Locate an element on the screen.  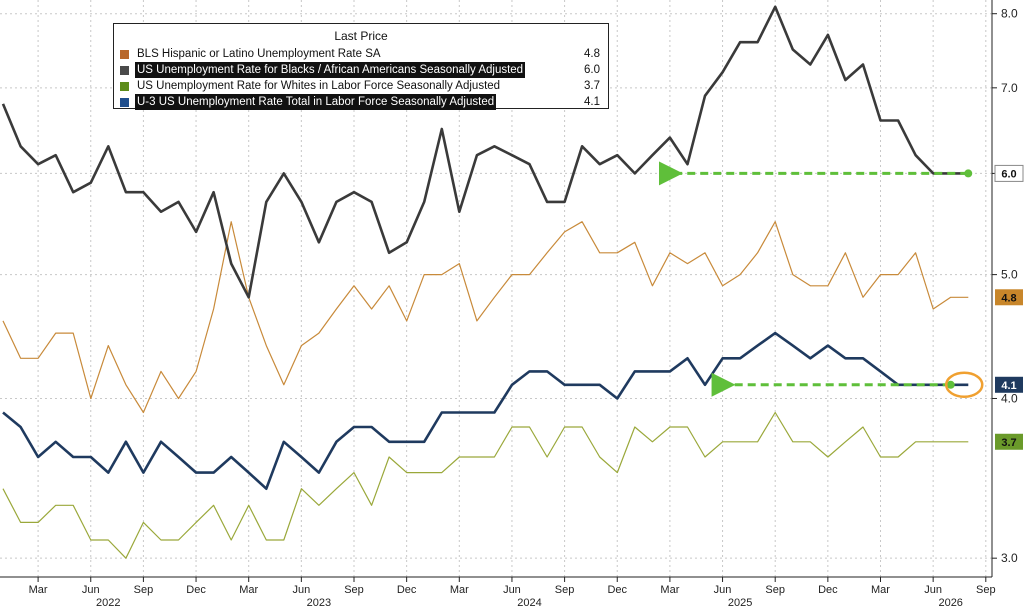
x-year-label: 2023 is located at coordinates (319, 602).